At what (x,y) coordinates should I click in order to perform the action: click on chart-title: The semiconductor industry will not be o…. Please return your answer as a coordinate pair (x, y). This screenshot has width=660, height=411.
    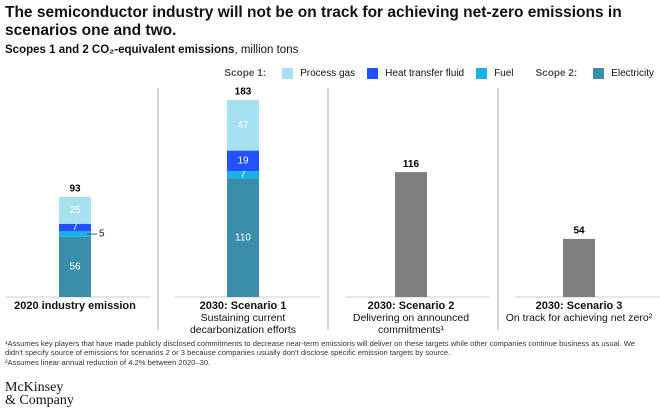
    Looking at the image, I should click on (313, 21).